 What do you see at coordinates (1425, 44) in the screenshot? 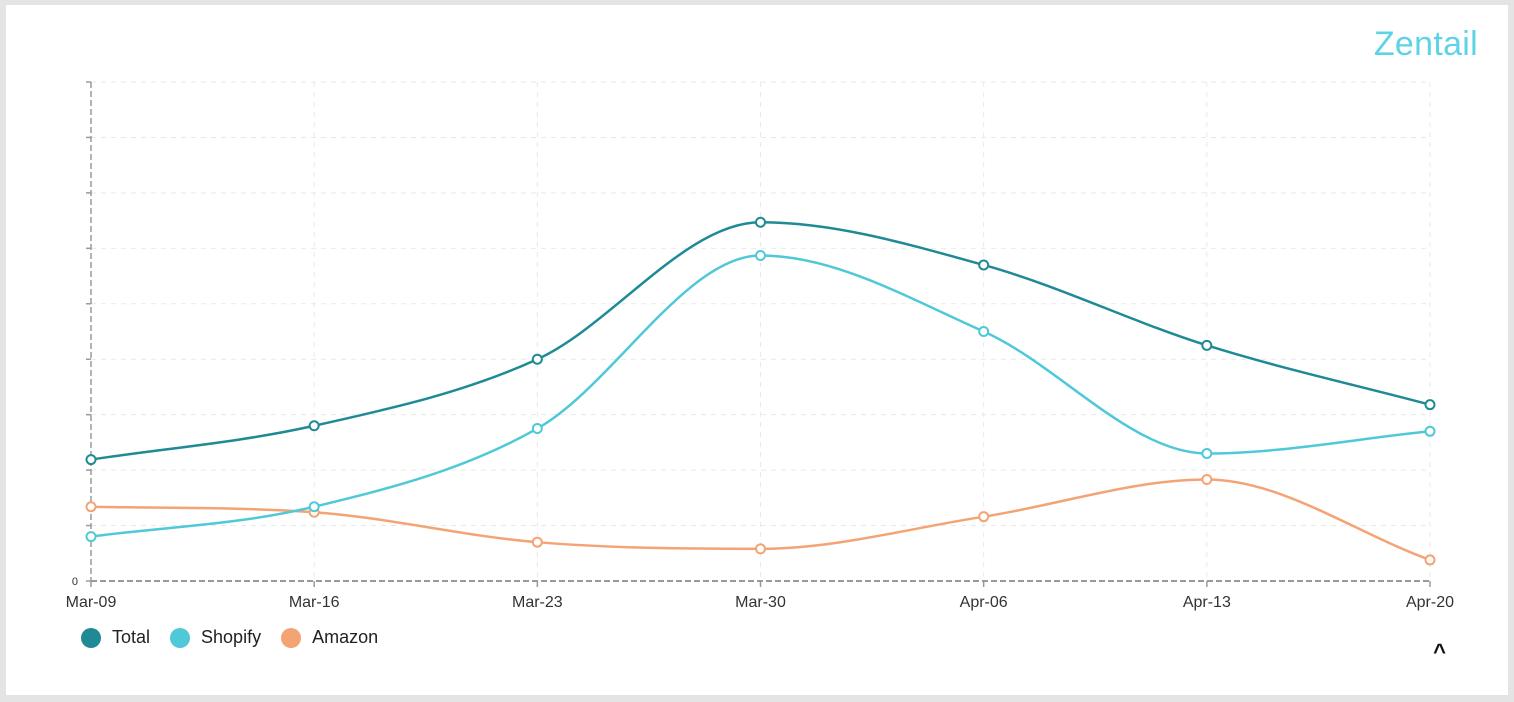
I see `brand-logo: Zentail` at bounding box center [1425, 44].